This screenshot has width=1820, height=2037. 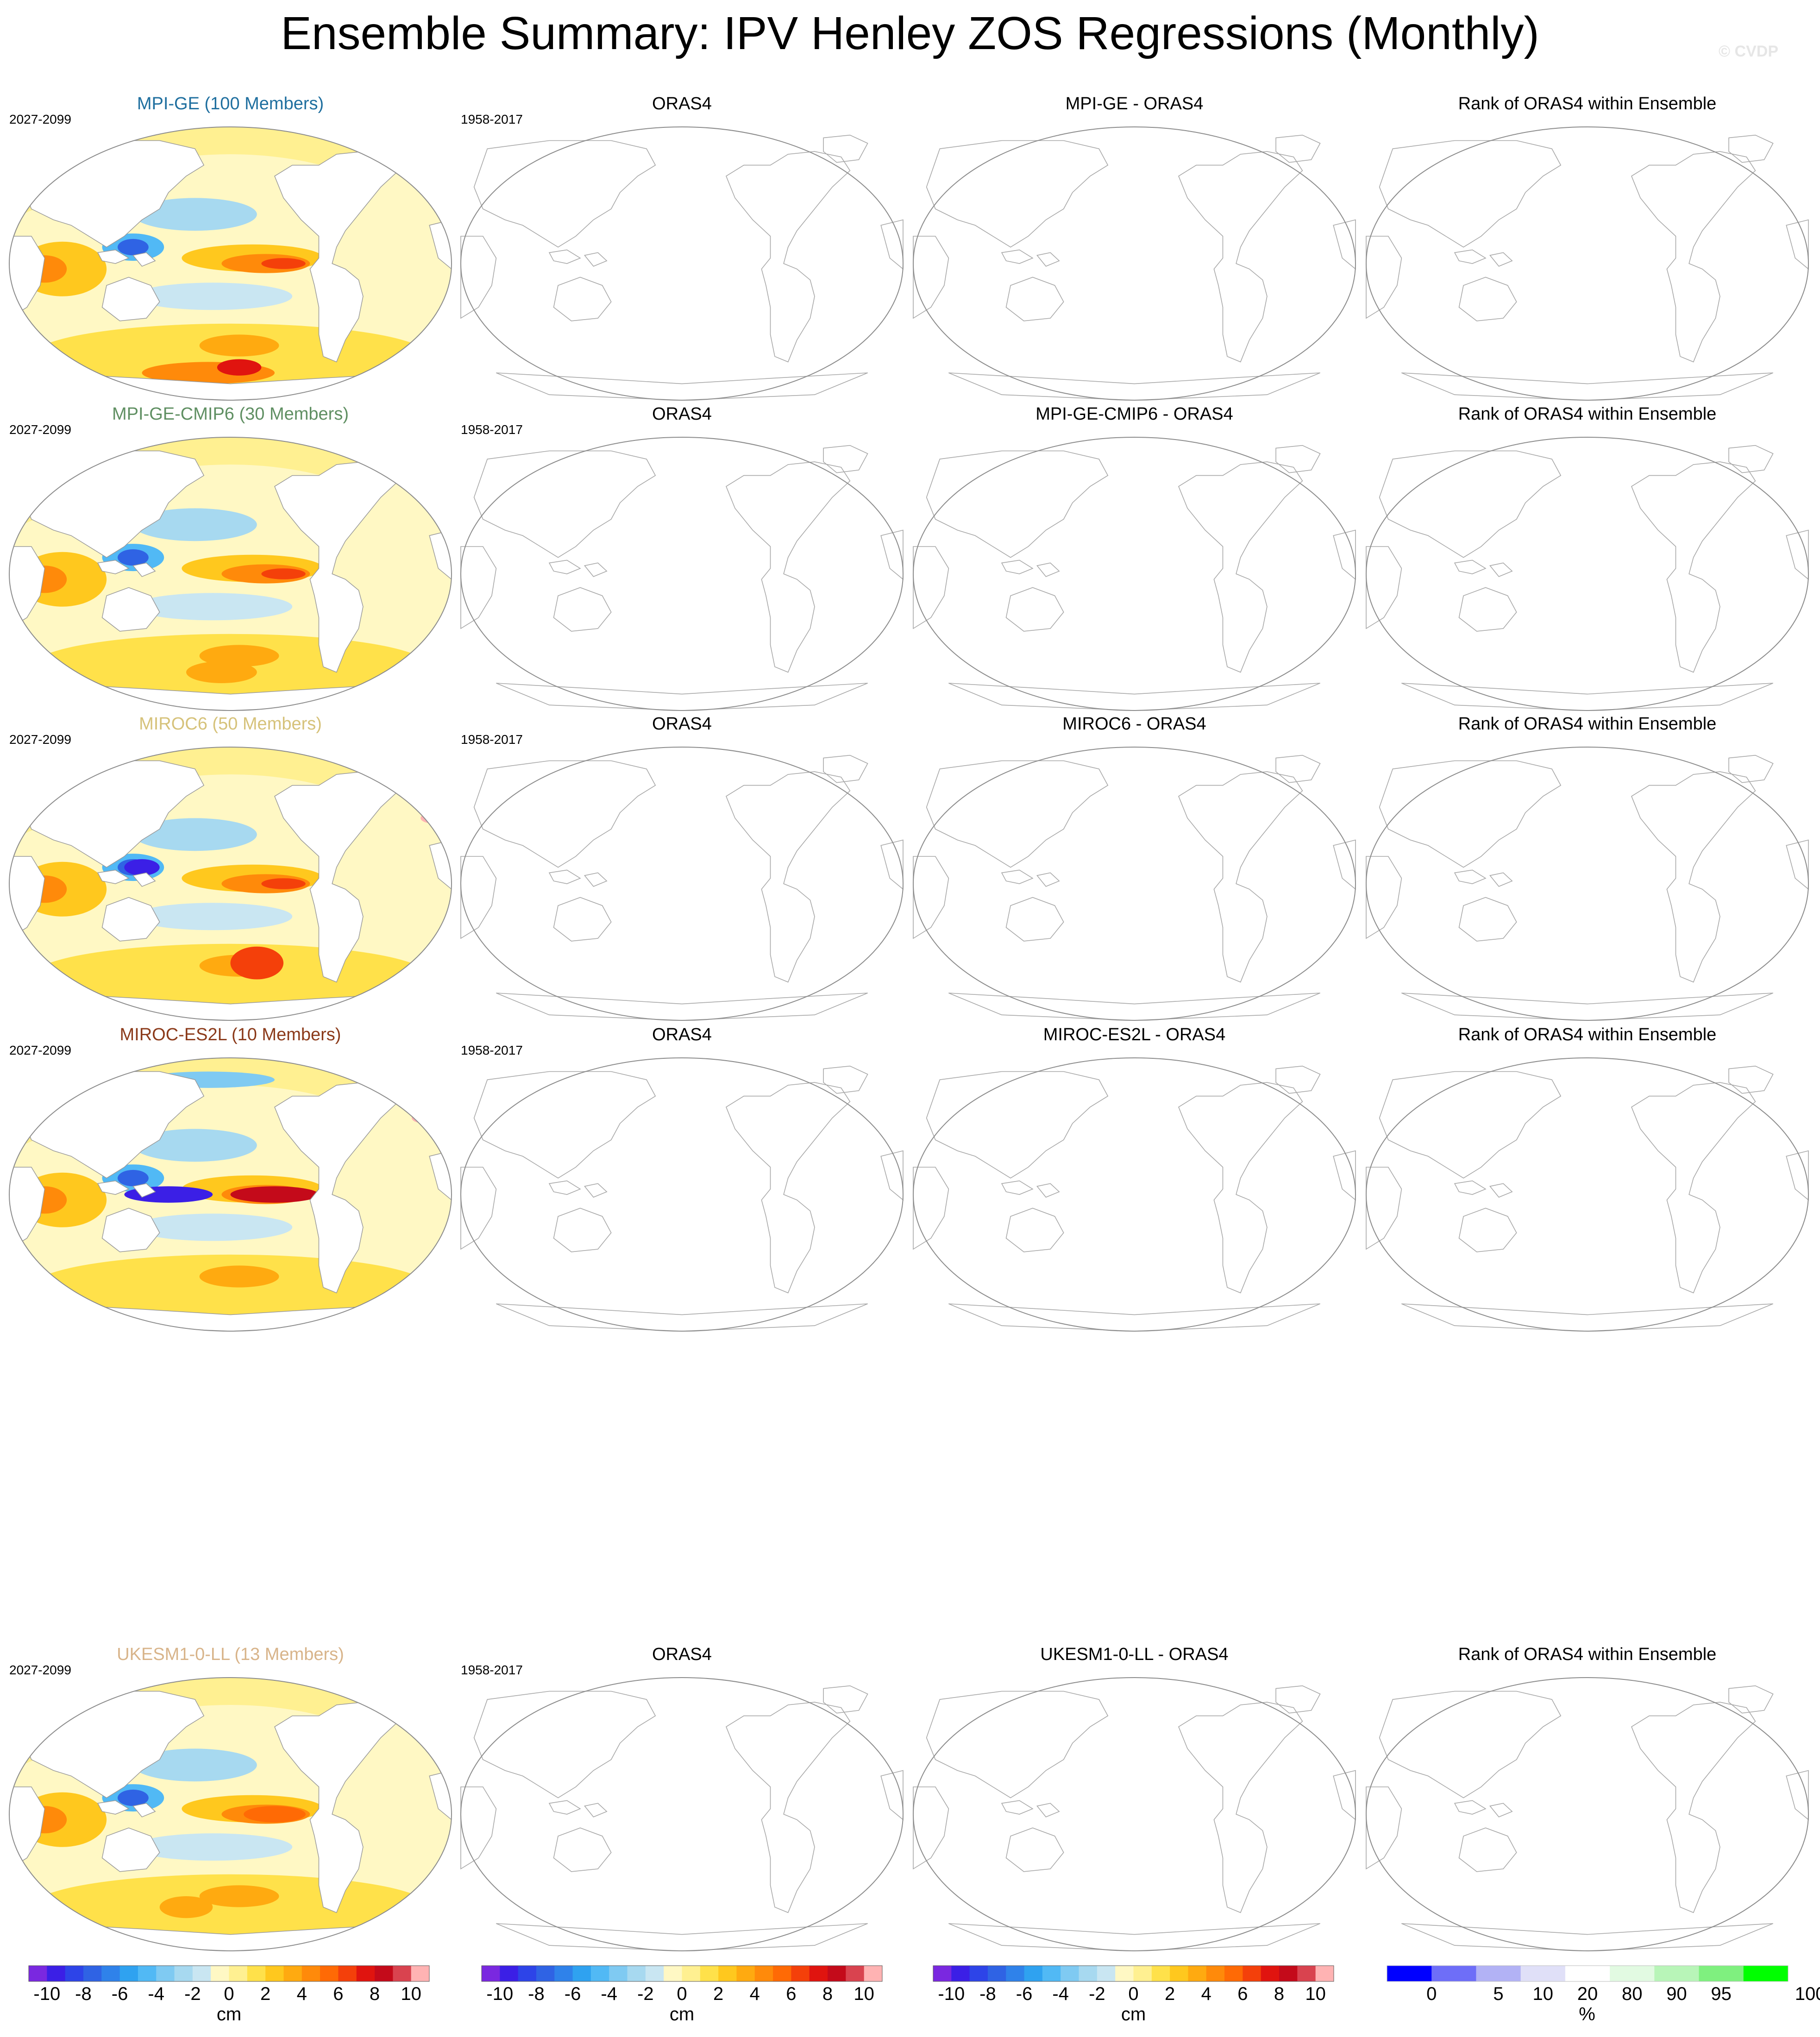 What do you see at coordinates (1134, 414) in the screenshot?
I see `diff-panel-title: MPI-GE-CMIP6 - ORAS4` at bounding box center [1134, 414].